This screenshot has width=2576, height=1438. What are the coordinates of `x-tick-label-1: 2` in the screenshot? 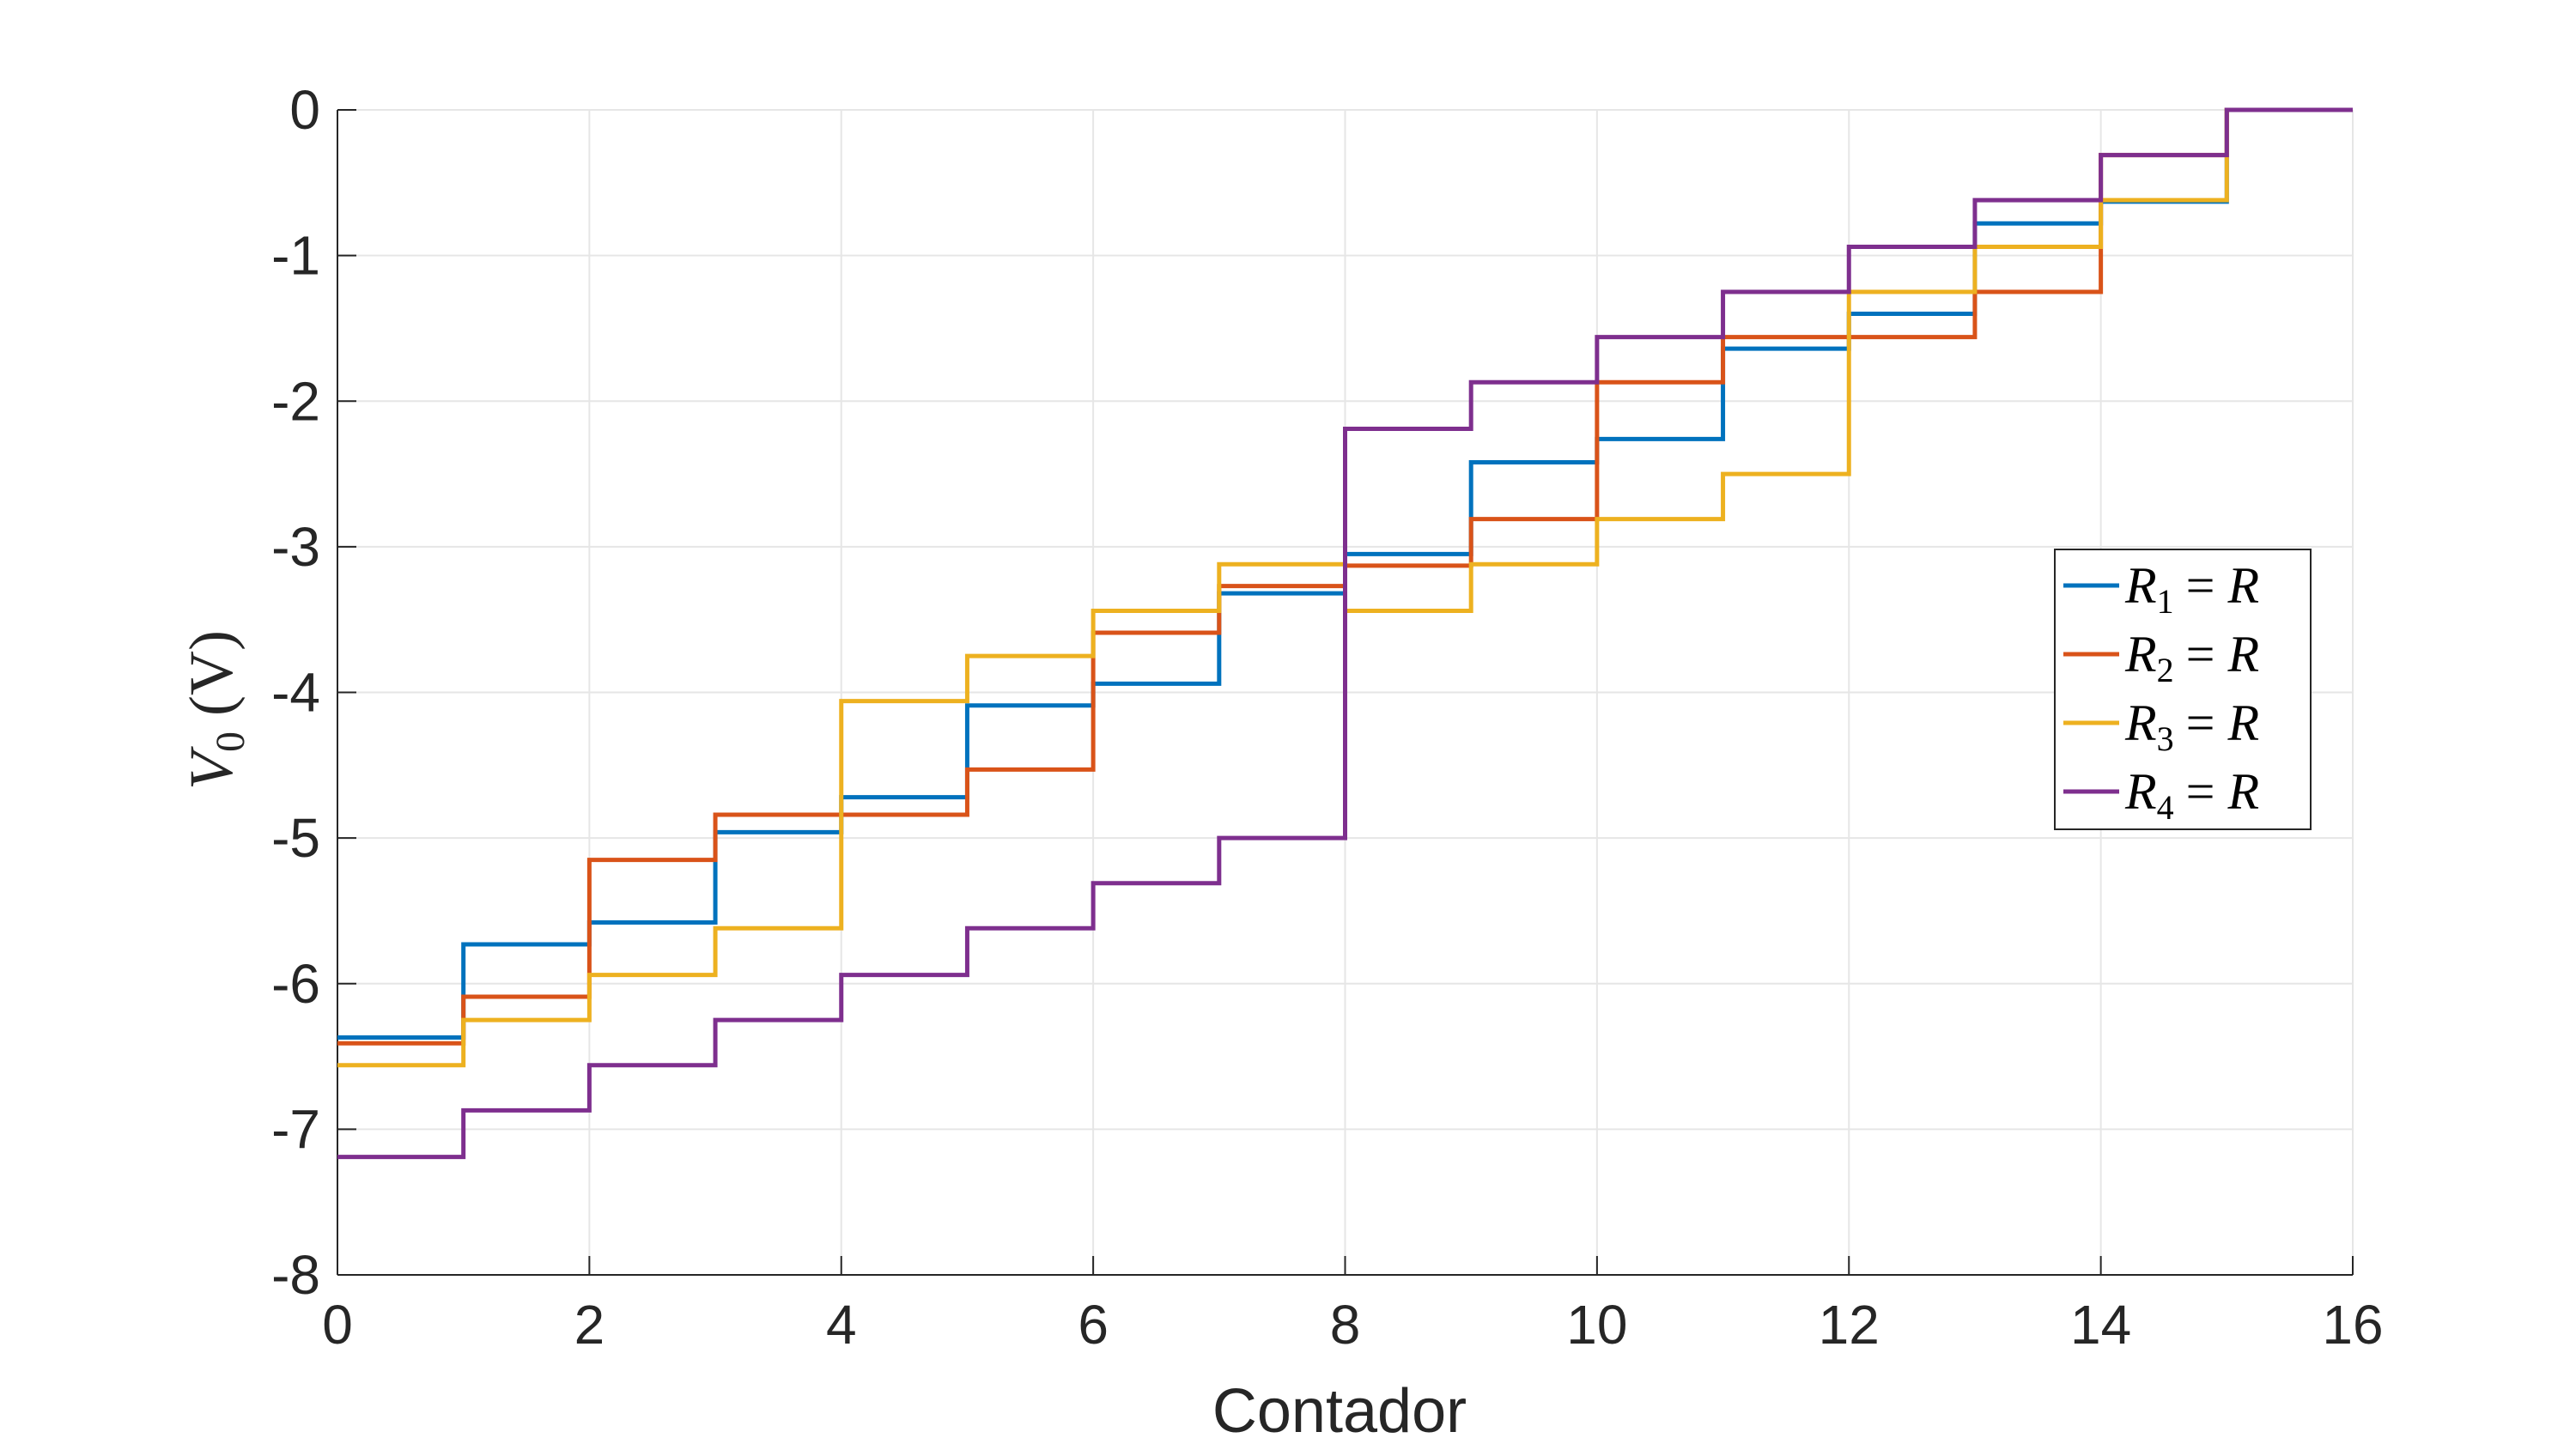 It's located at (589, 1325).